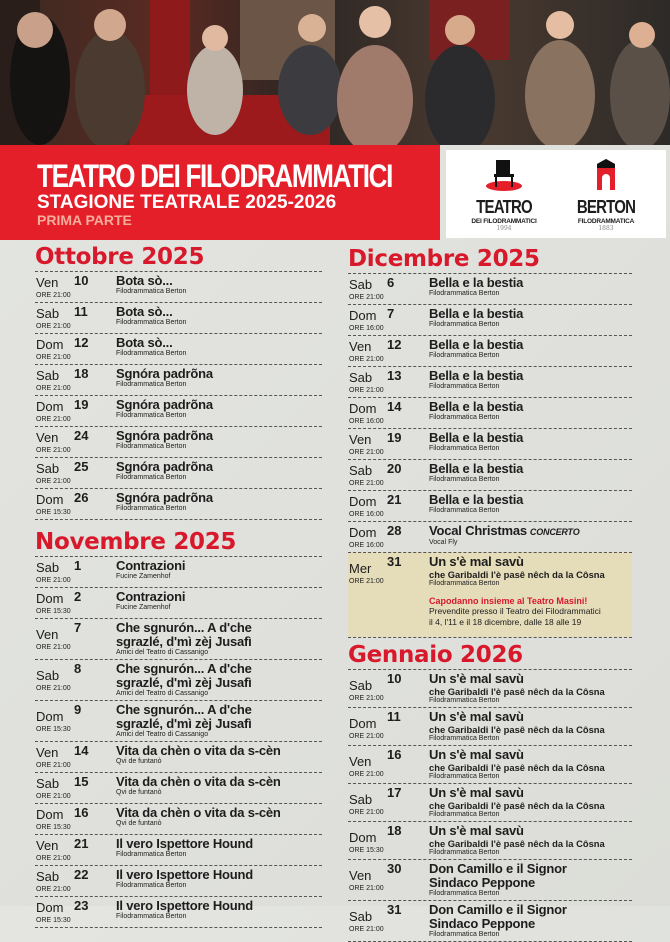 The width and height of the screenshot is (670, 942). I want to click on day-number: 23, so click(81, 905).